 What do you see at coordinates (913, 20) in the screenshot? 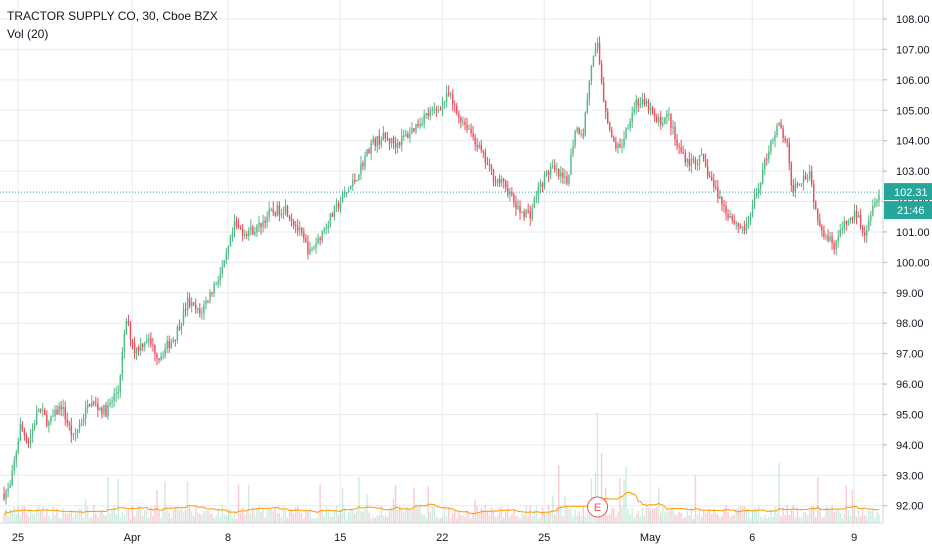
I see `y-tick-label: 108.00` at bounding box center [913, 20].